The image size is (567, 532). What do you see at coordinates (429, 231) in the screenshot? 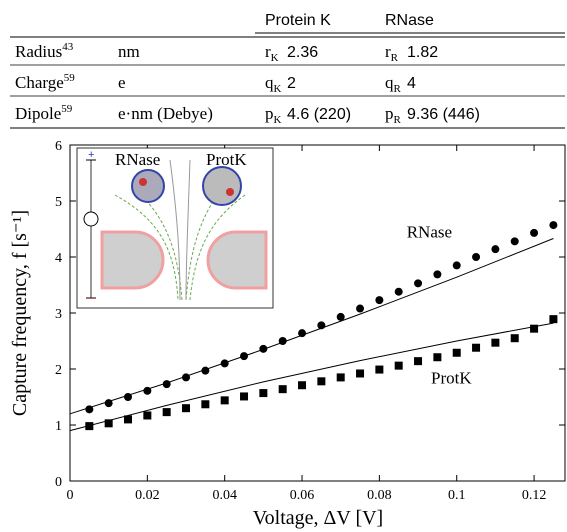
I see `series-annotation: RNase` at bounding box center [429, 231].